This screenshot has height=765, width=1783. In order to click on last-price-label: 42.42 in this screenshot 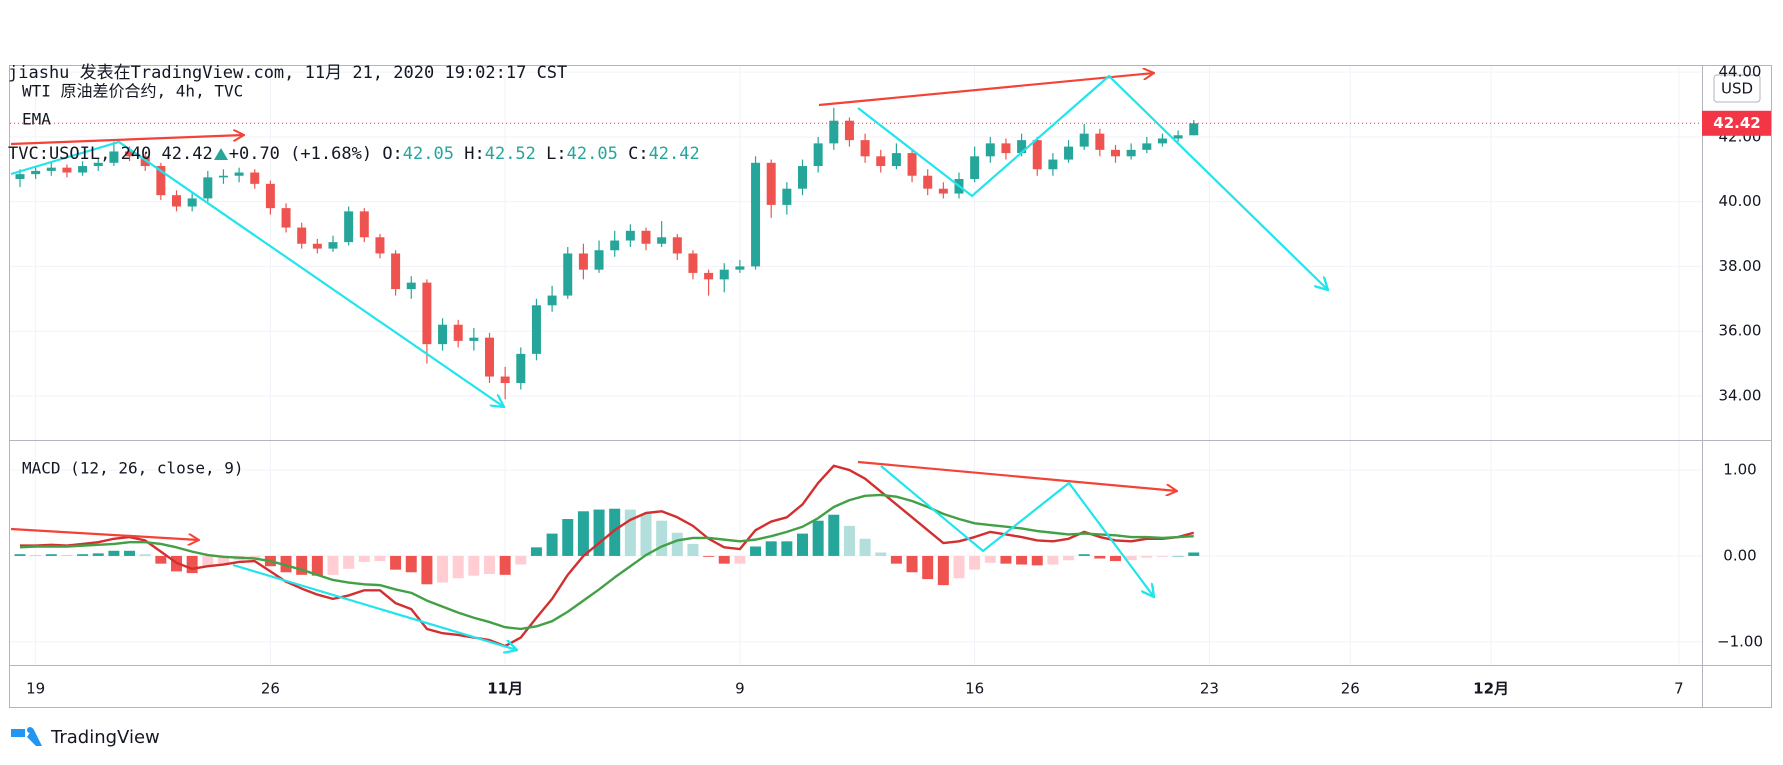, I will do `click(1736, 123)`.